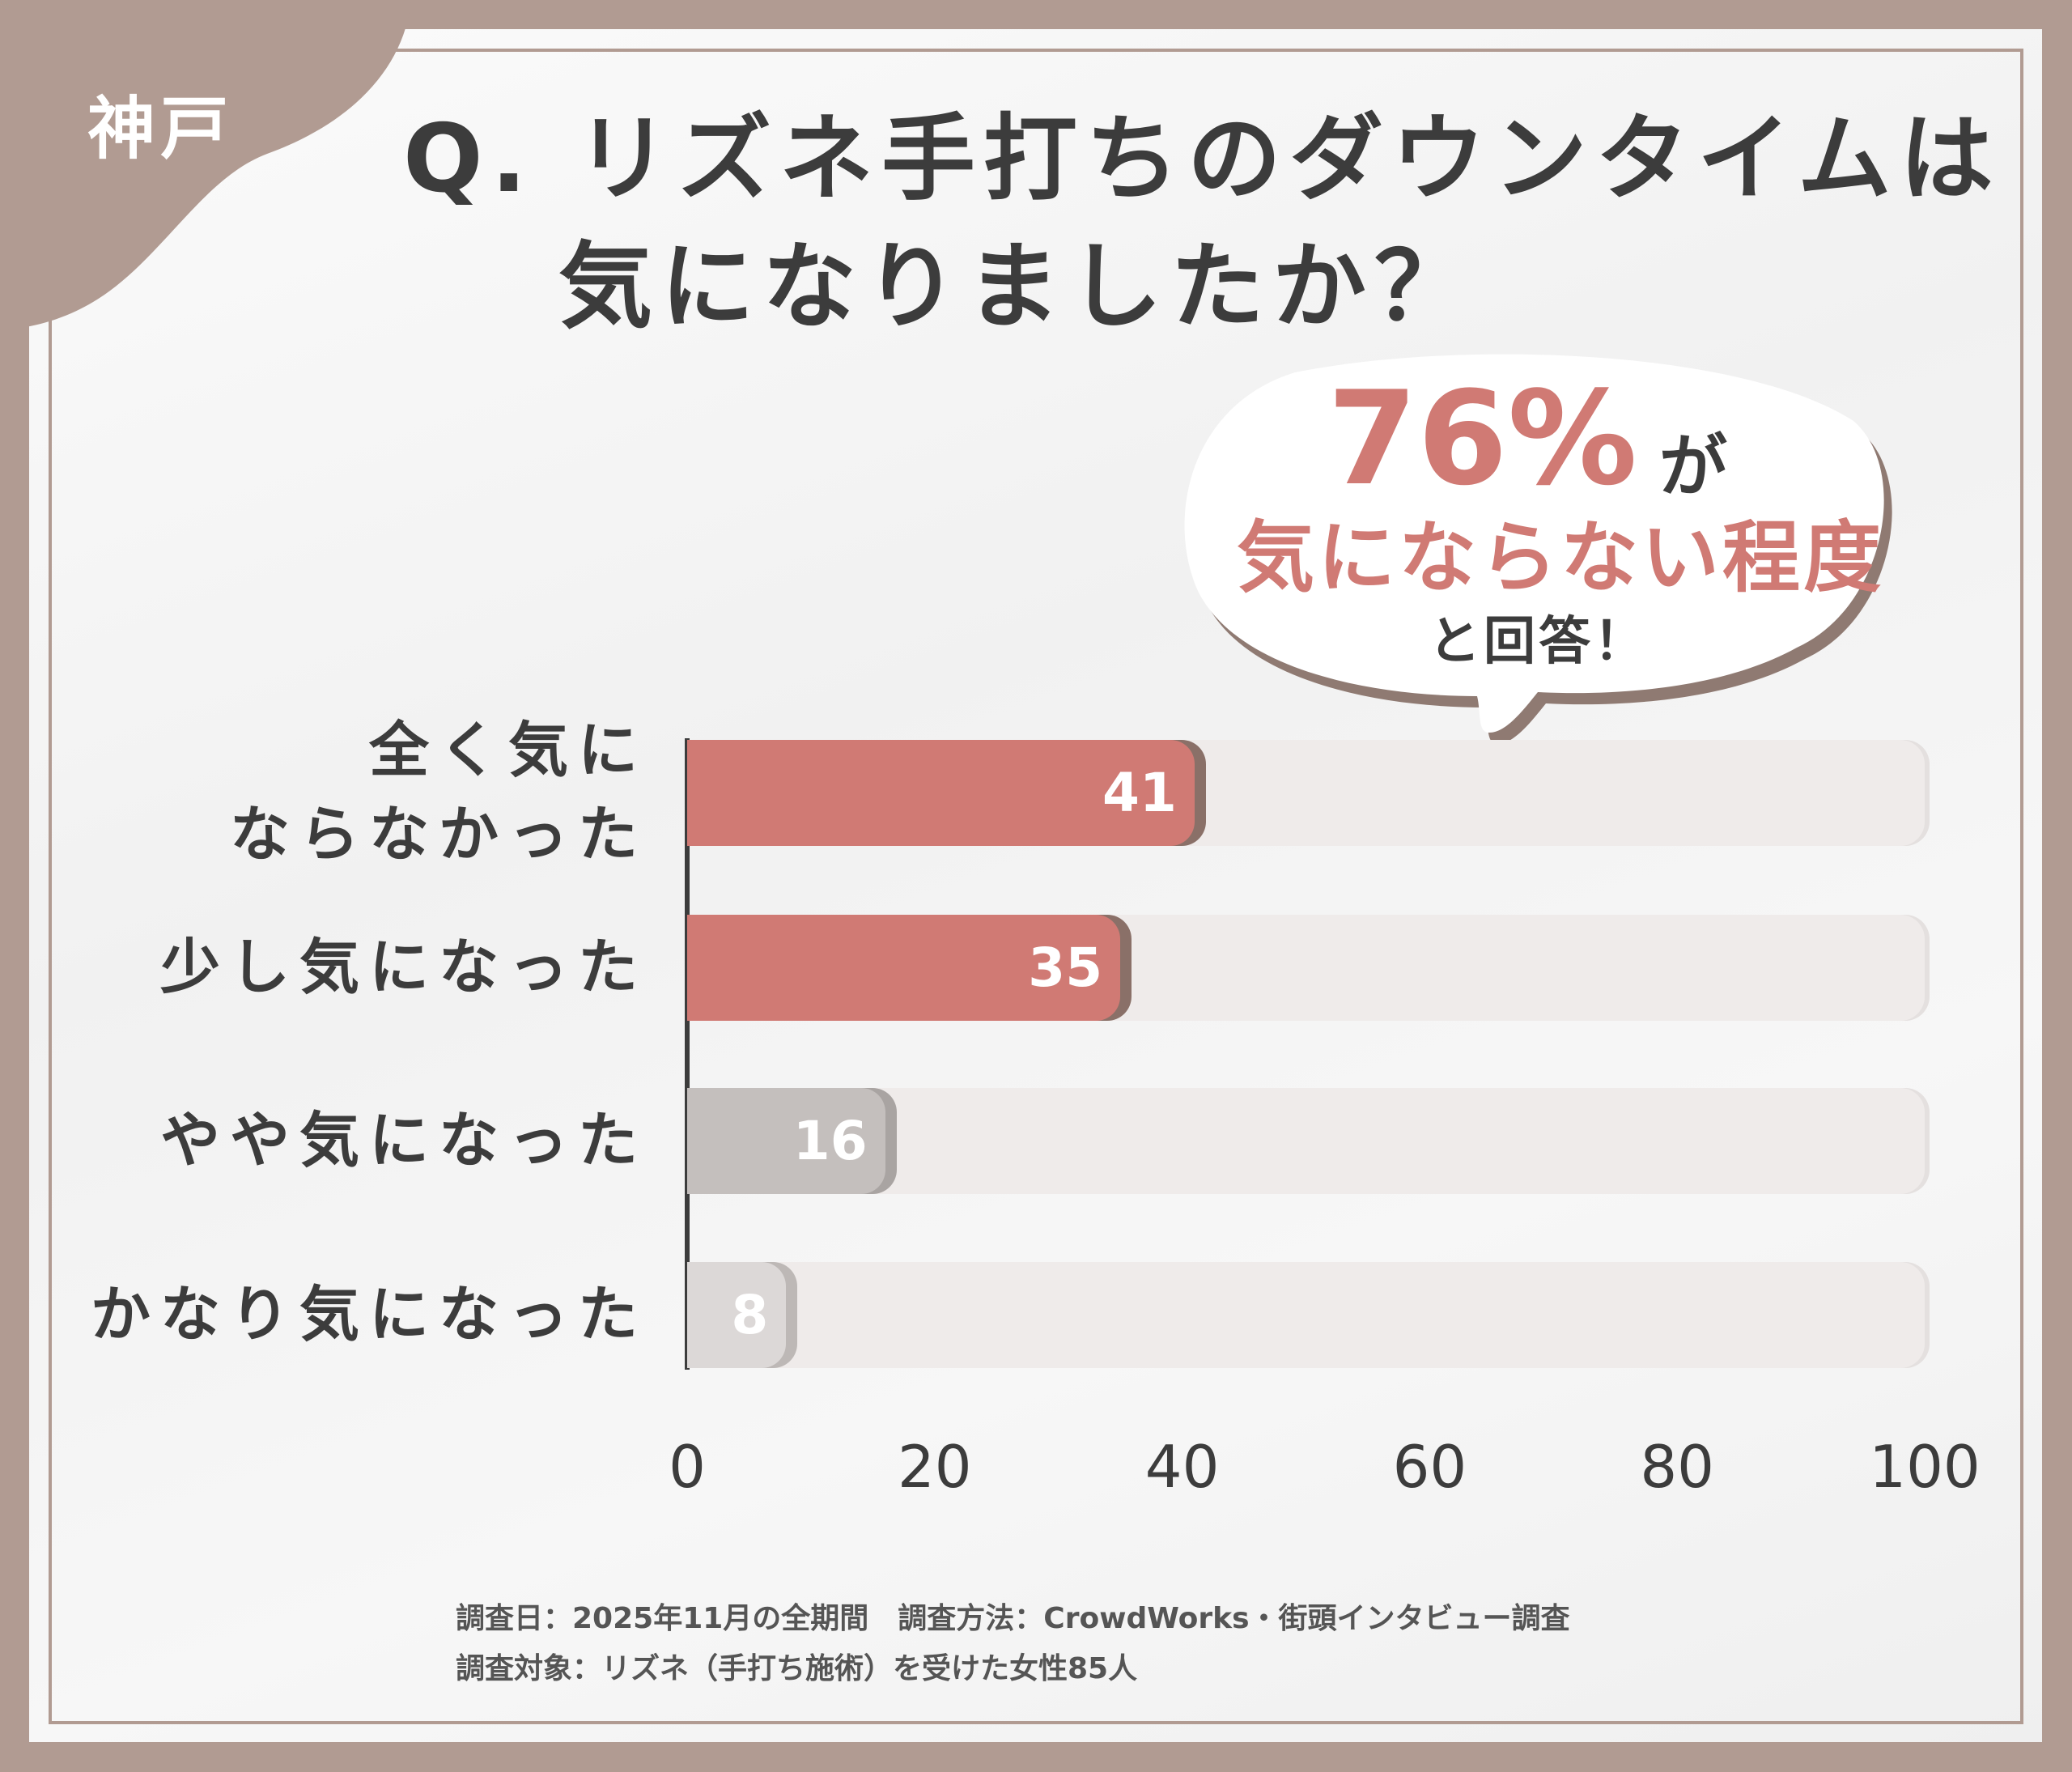 Image resolution: width=2072 pixels, height=1772 pixels. Describe the element at coordinates (687, 1467) in the screenshot. I see `x-tick-label: 0` at that location.